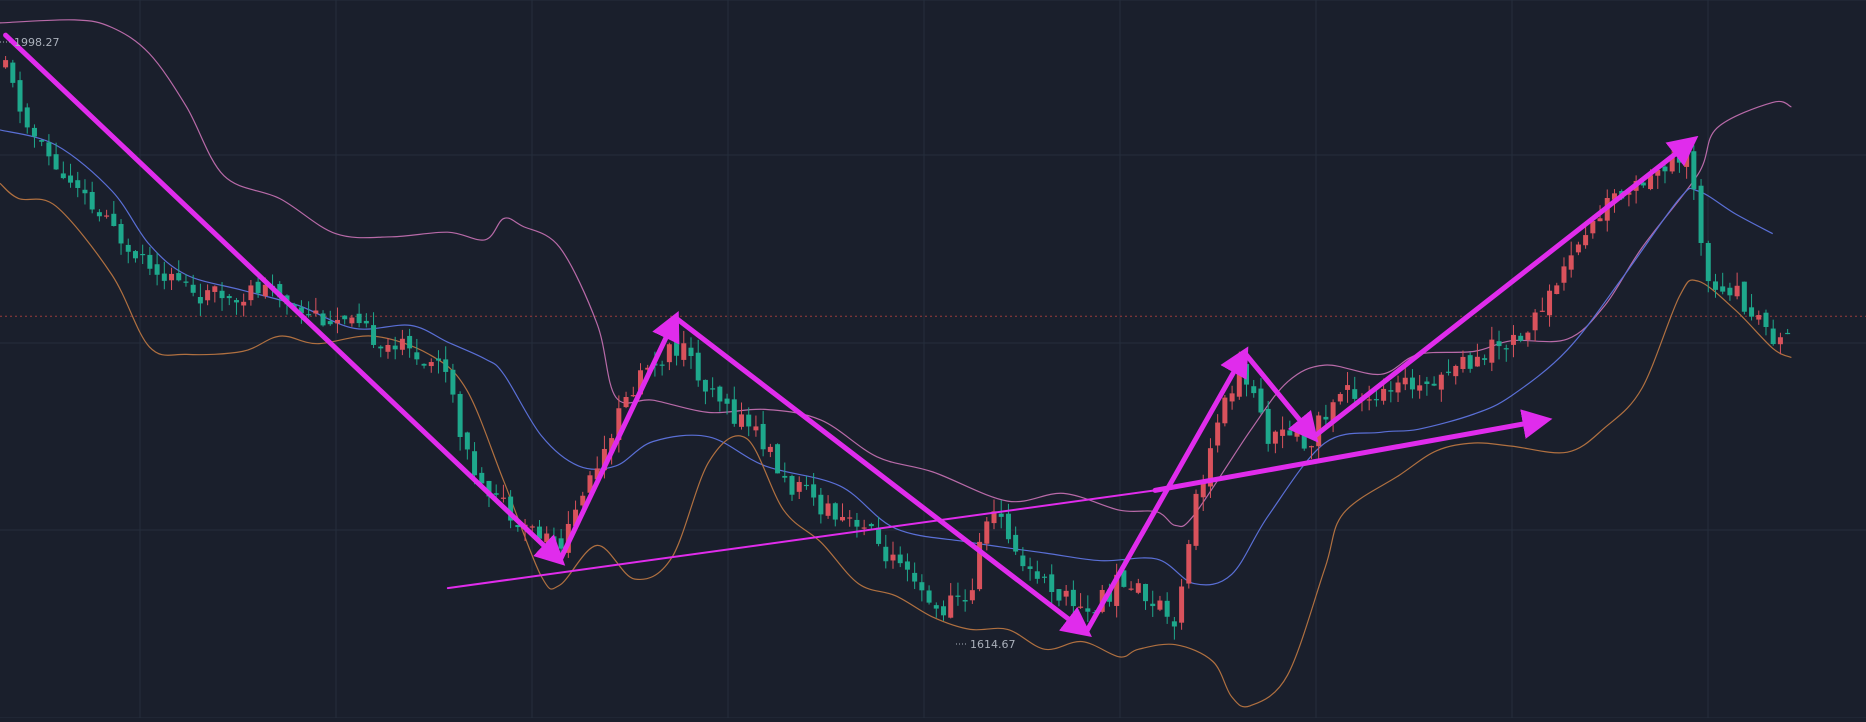 Image resolution: width=1866 pixels, height=722 pixels. I want to click on low-price-label: 1614.67, so click(993, 644).